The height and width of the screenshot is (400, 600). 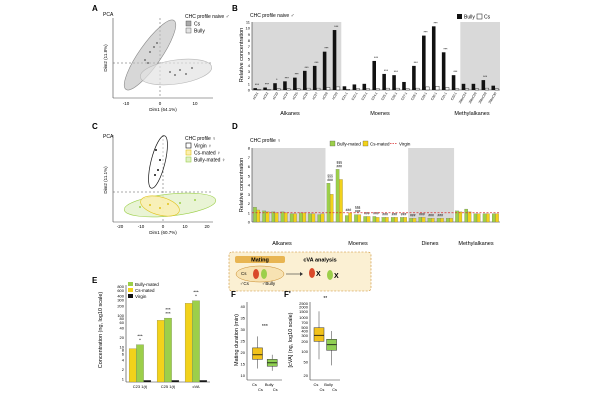 I want to click on panel-a-xtick: 10, so click(x=195, y=103).